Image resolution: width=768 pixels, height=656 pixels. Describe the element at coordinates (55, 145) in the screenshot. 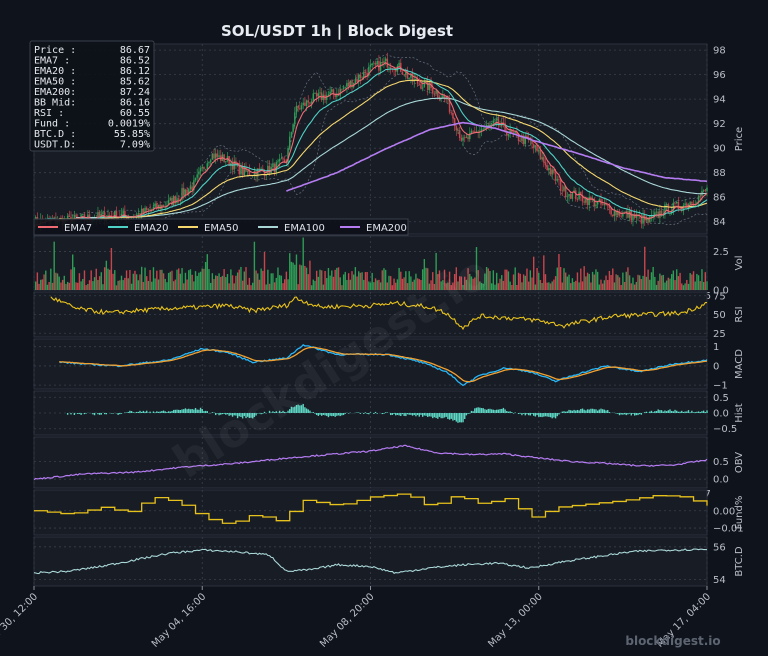

I see `info-label: USDT.D:` at that location.